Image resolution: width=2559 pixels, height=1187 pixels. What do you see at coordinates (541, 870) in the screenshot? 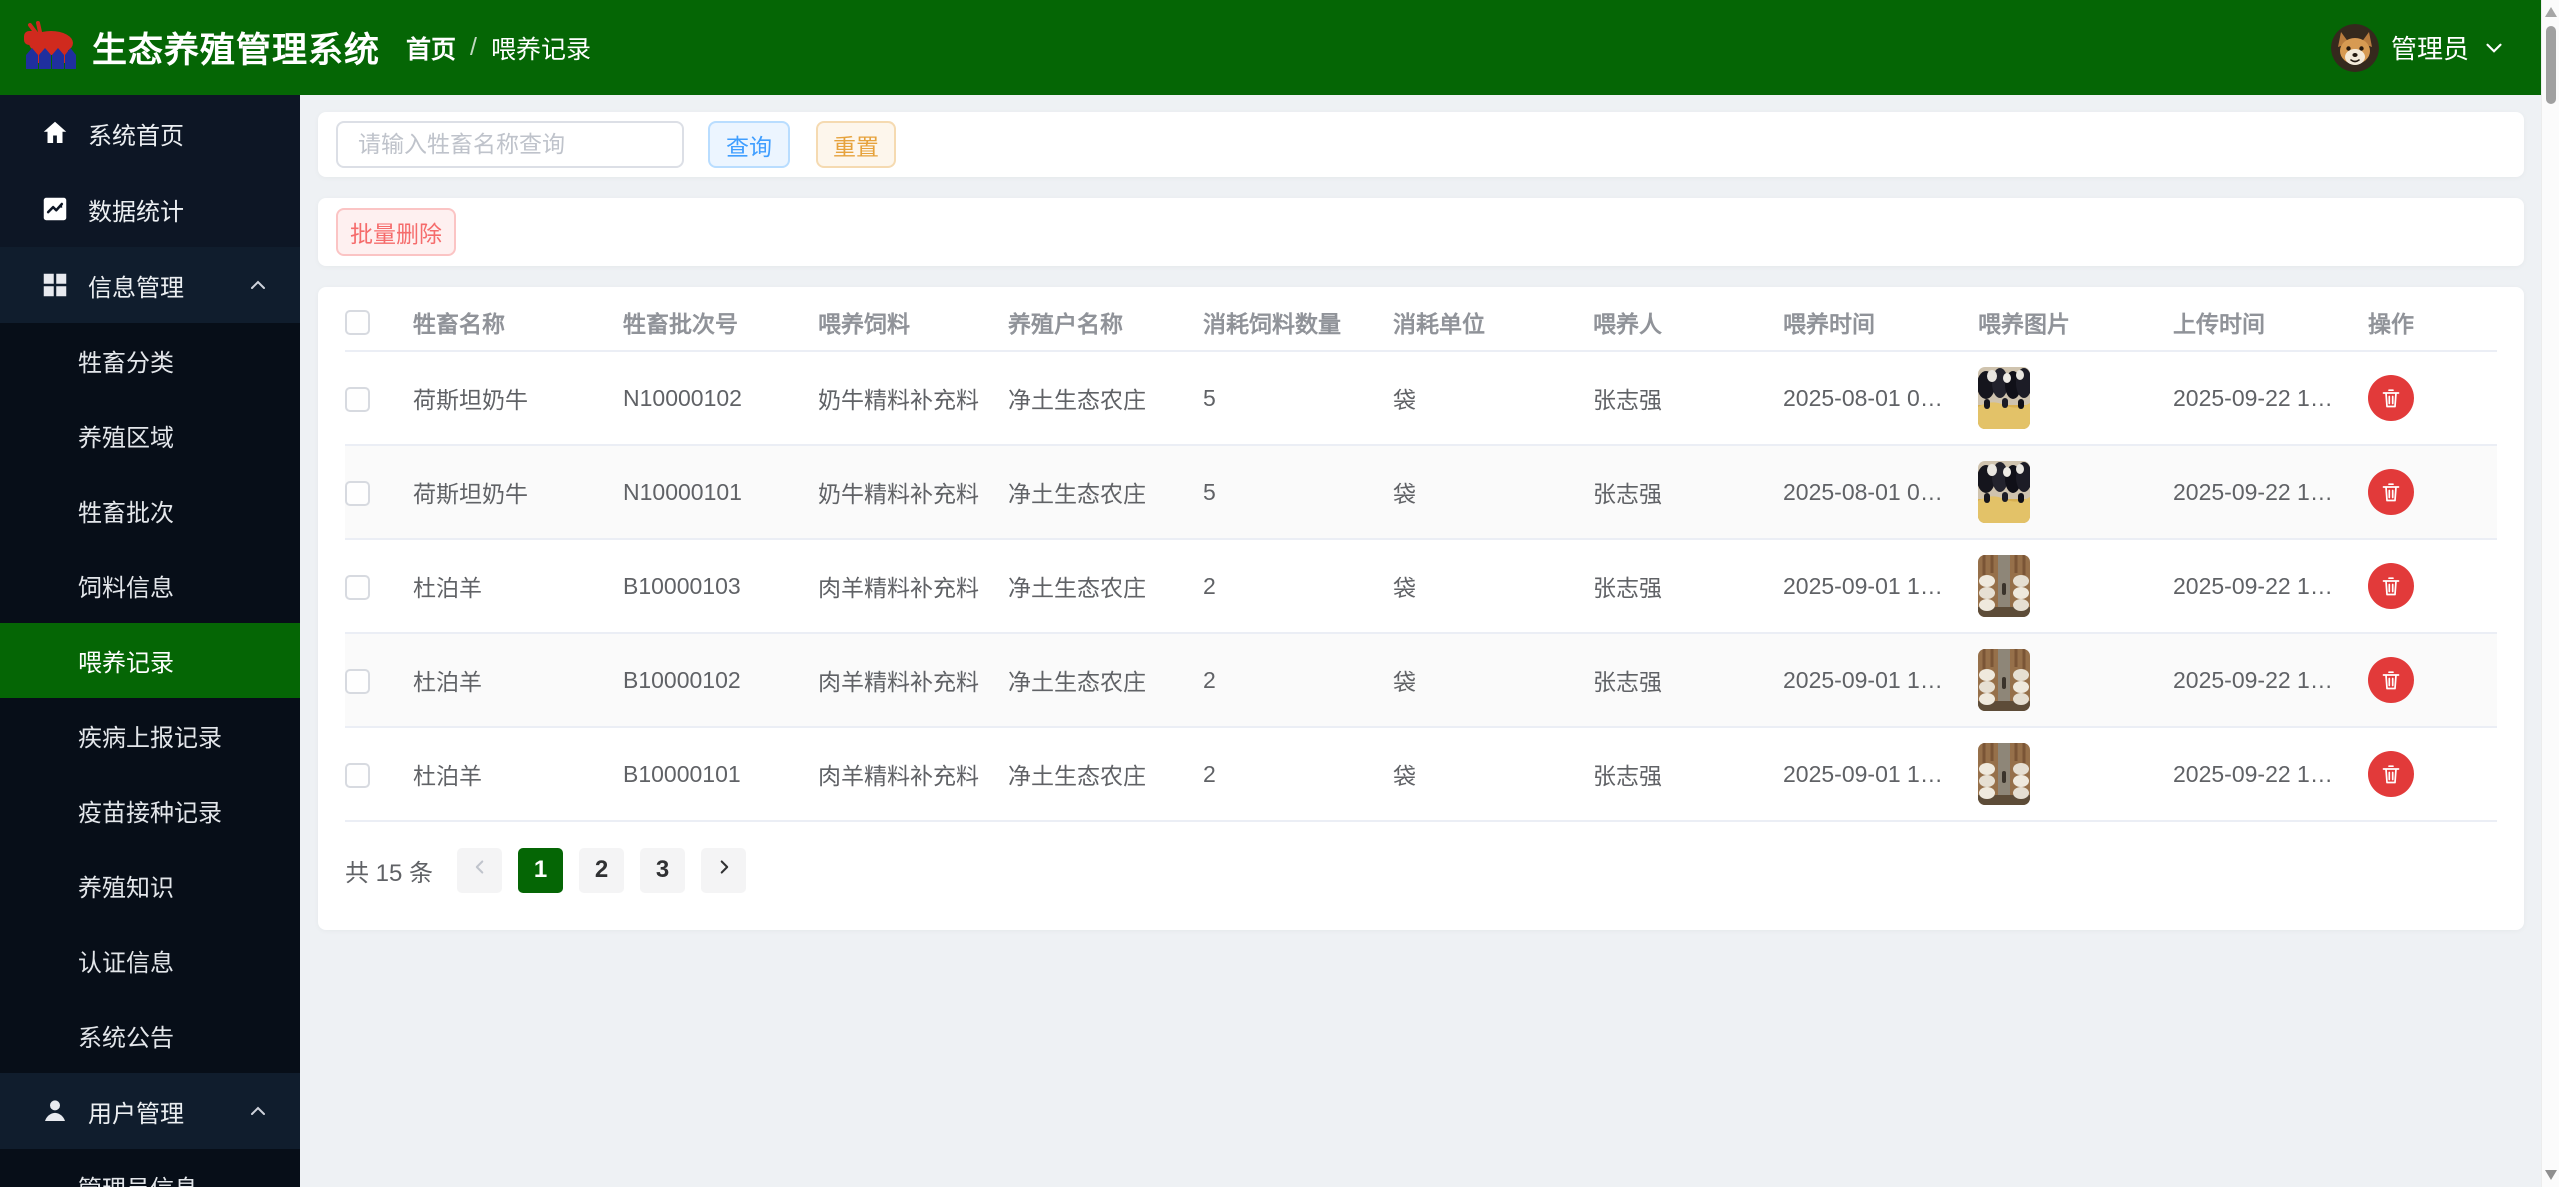
I see `page-button-1: 1` at bounding box center [541, 870].